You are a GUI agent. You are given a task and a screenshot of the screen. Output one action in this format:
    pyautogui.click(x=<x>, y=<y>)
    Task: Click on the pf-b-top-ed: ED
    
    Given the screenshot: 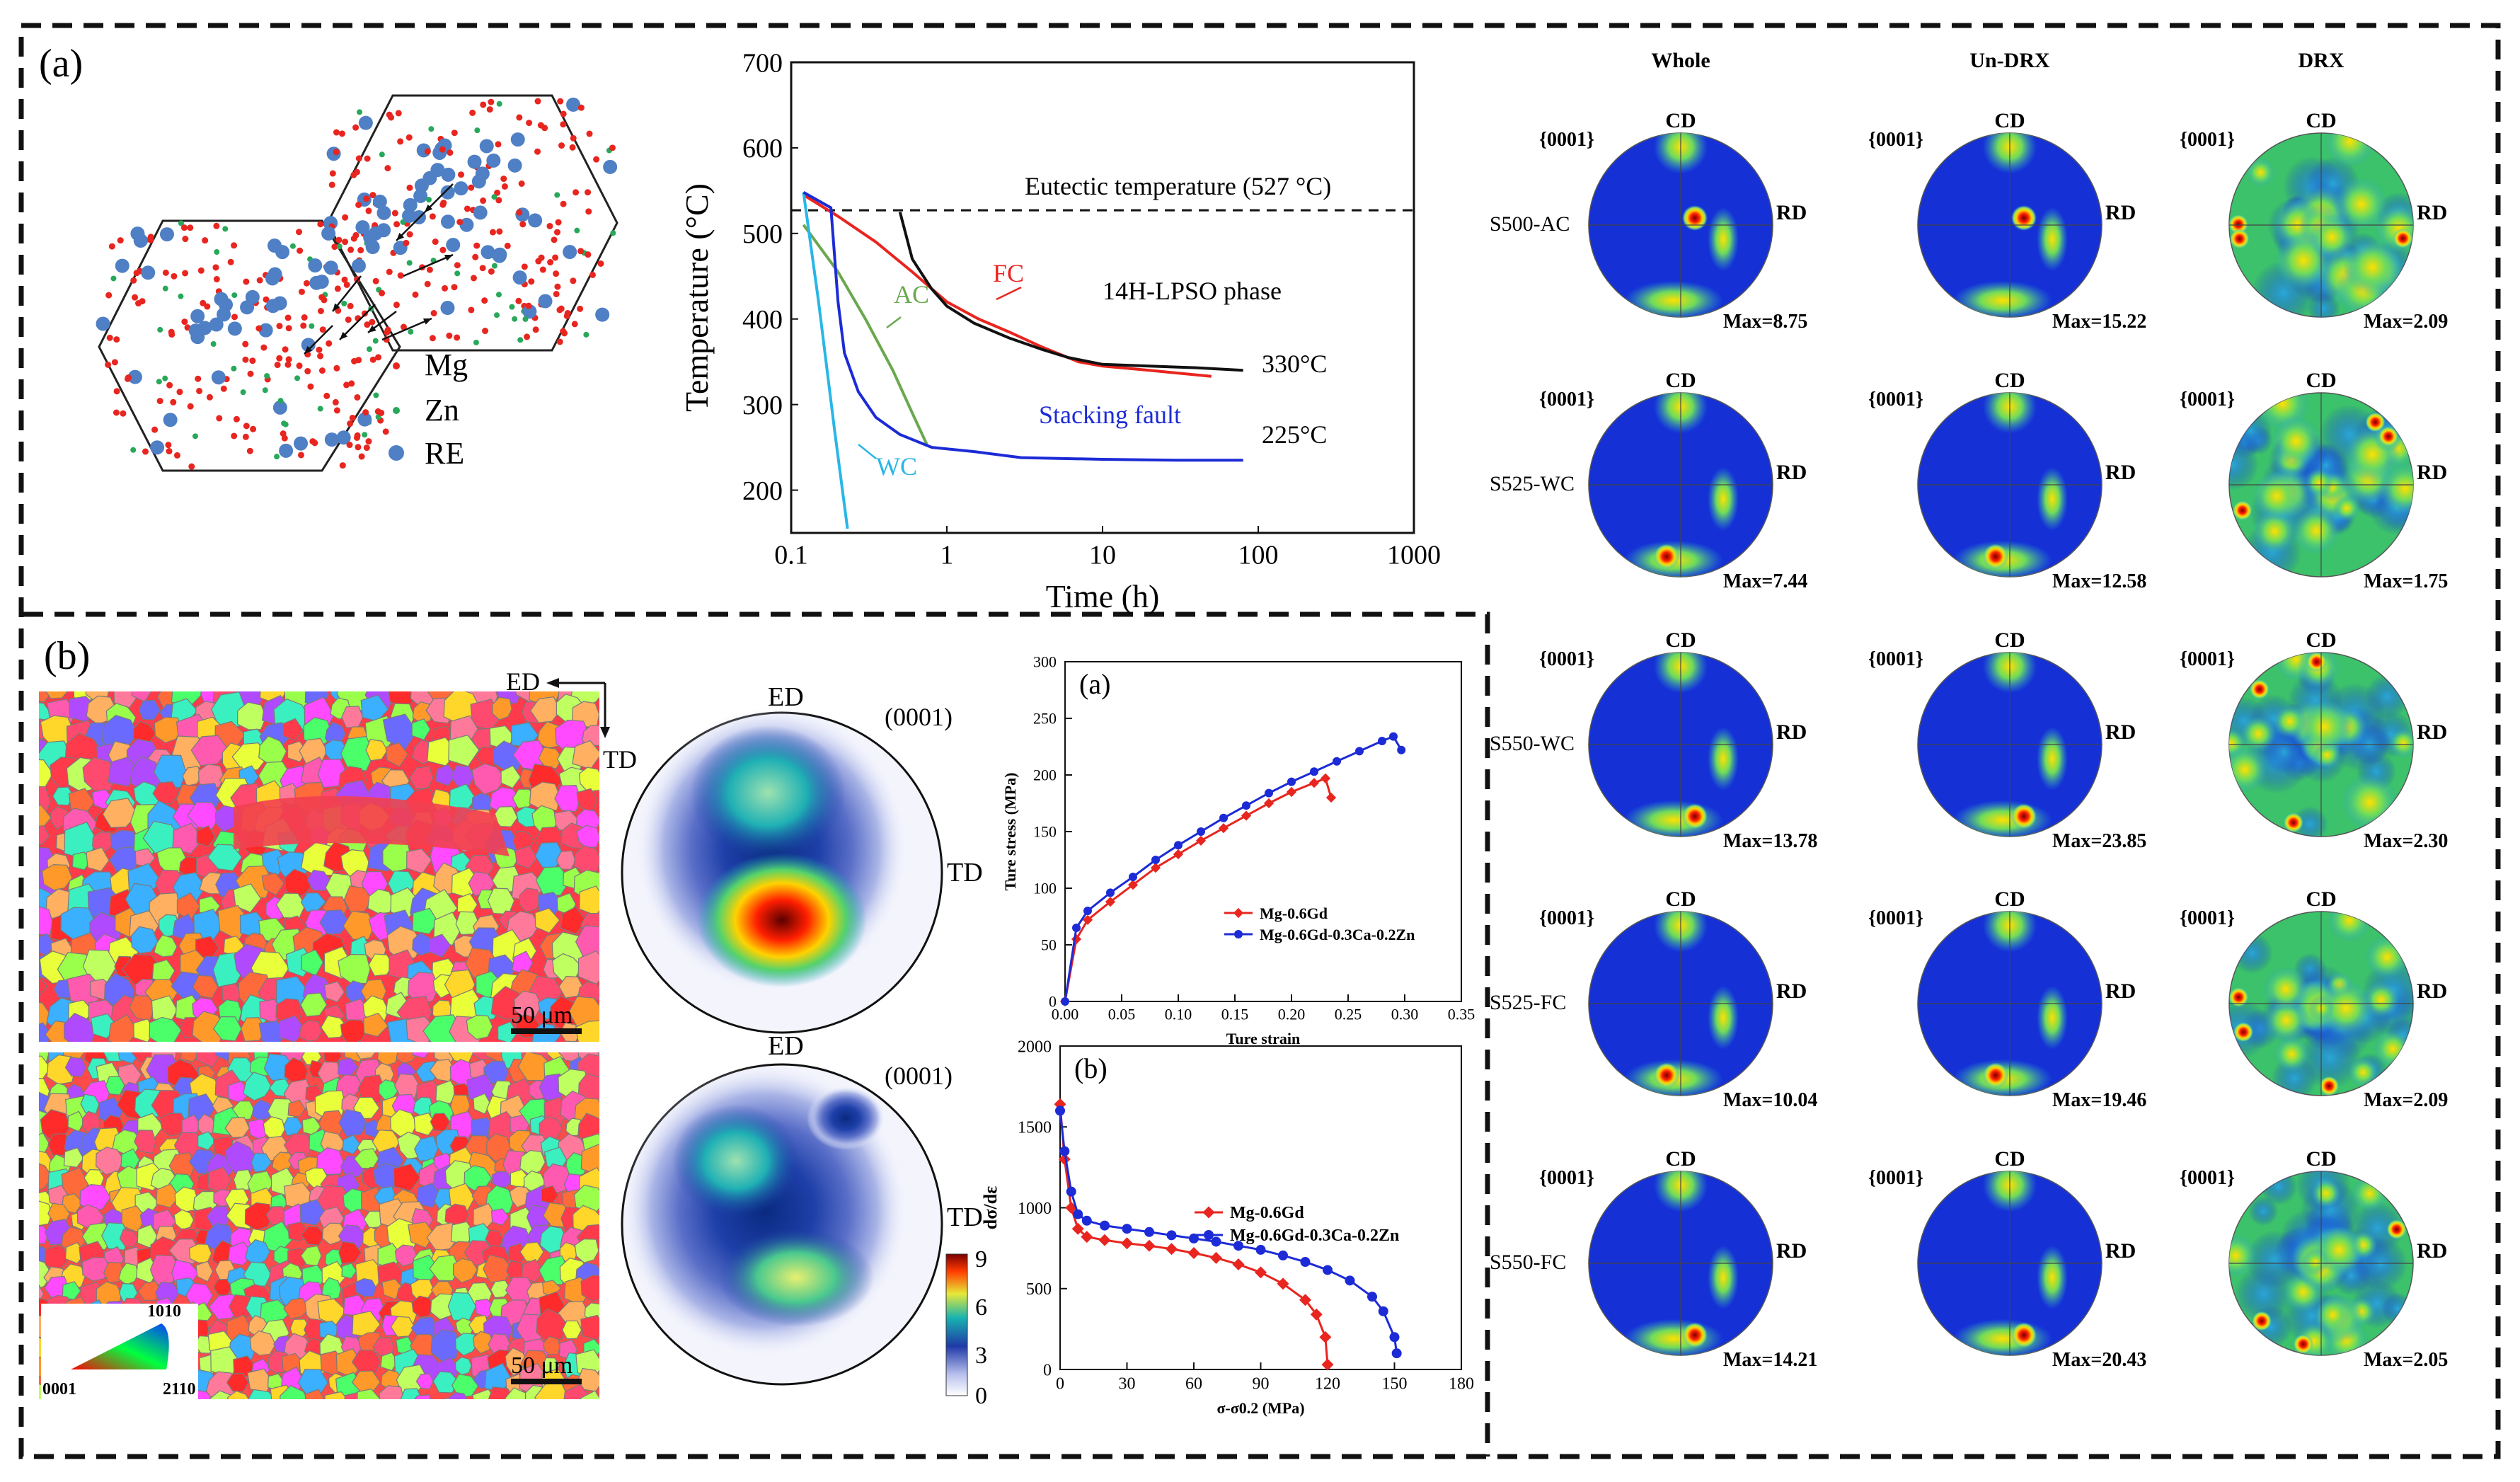 What is the action you would take?
    pyautogui.click(x=786, y=697)
    